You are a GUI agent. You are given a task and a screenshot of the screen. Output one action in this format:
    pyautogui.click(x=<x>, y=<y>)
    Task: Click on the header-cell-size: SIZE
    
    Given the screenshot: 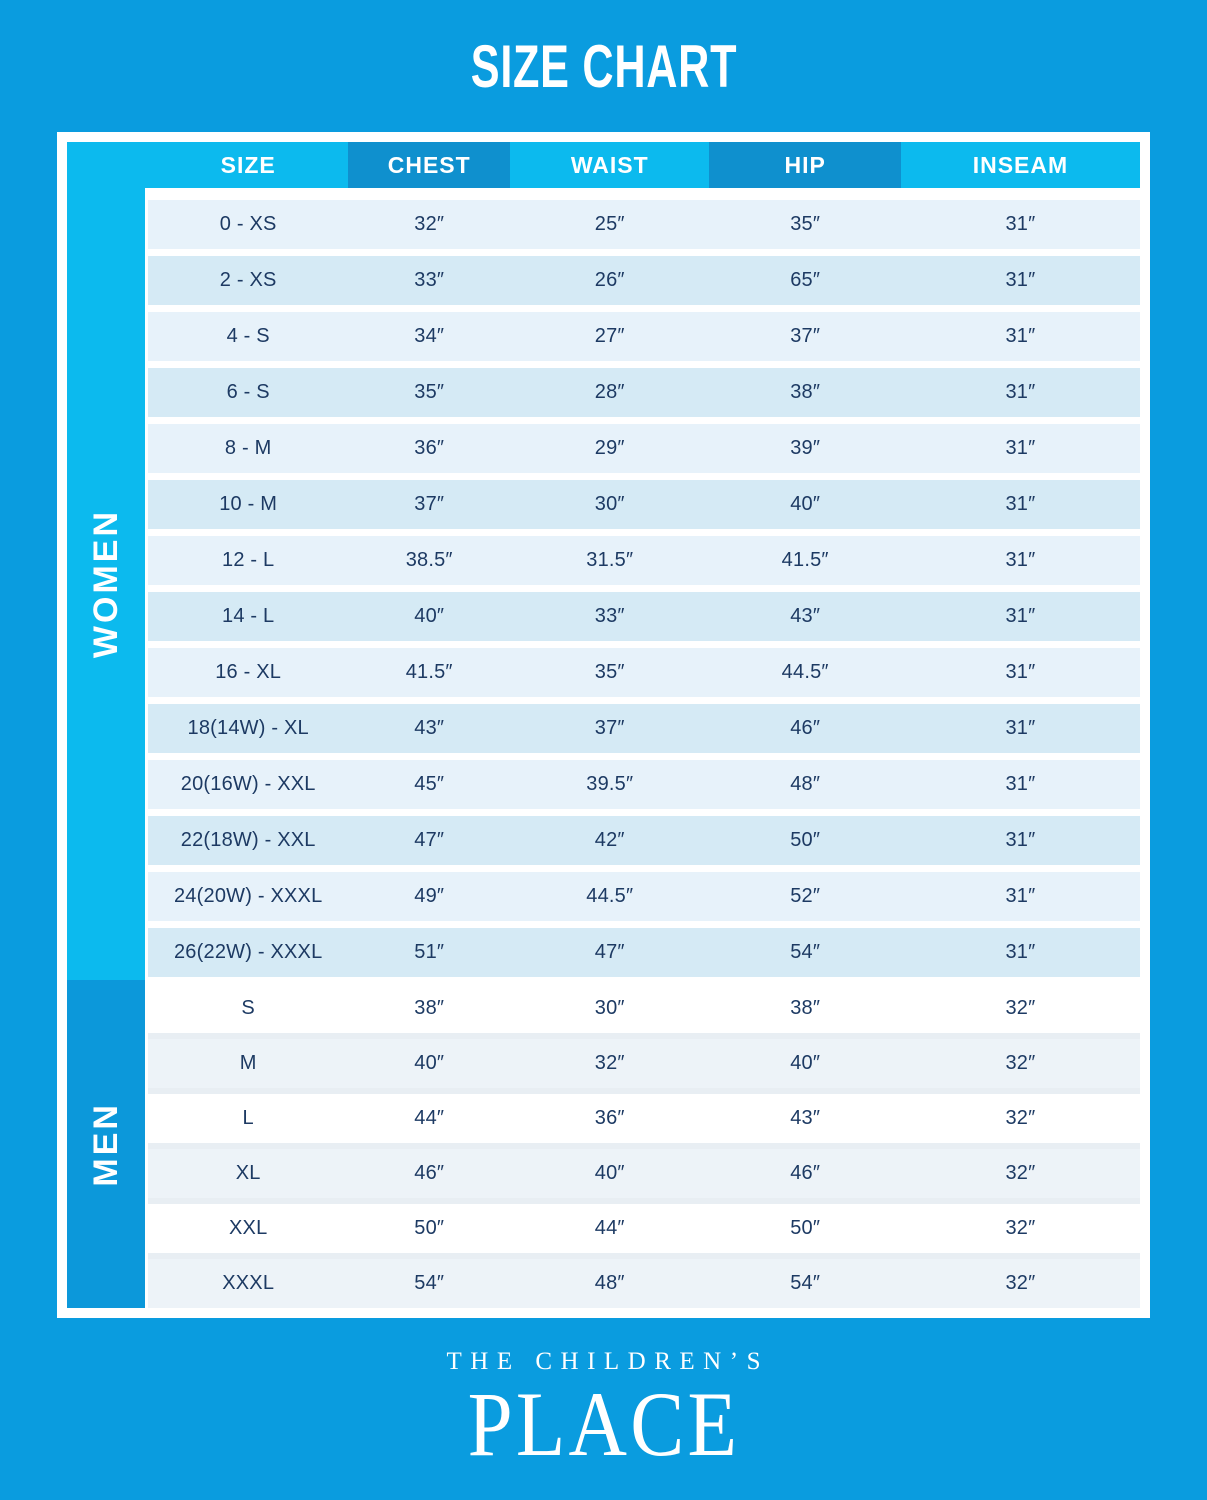 What is the action you would take?
    pyautogui.click(x=248, y=165)
    